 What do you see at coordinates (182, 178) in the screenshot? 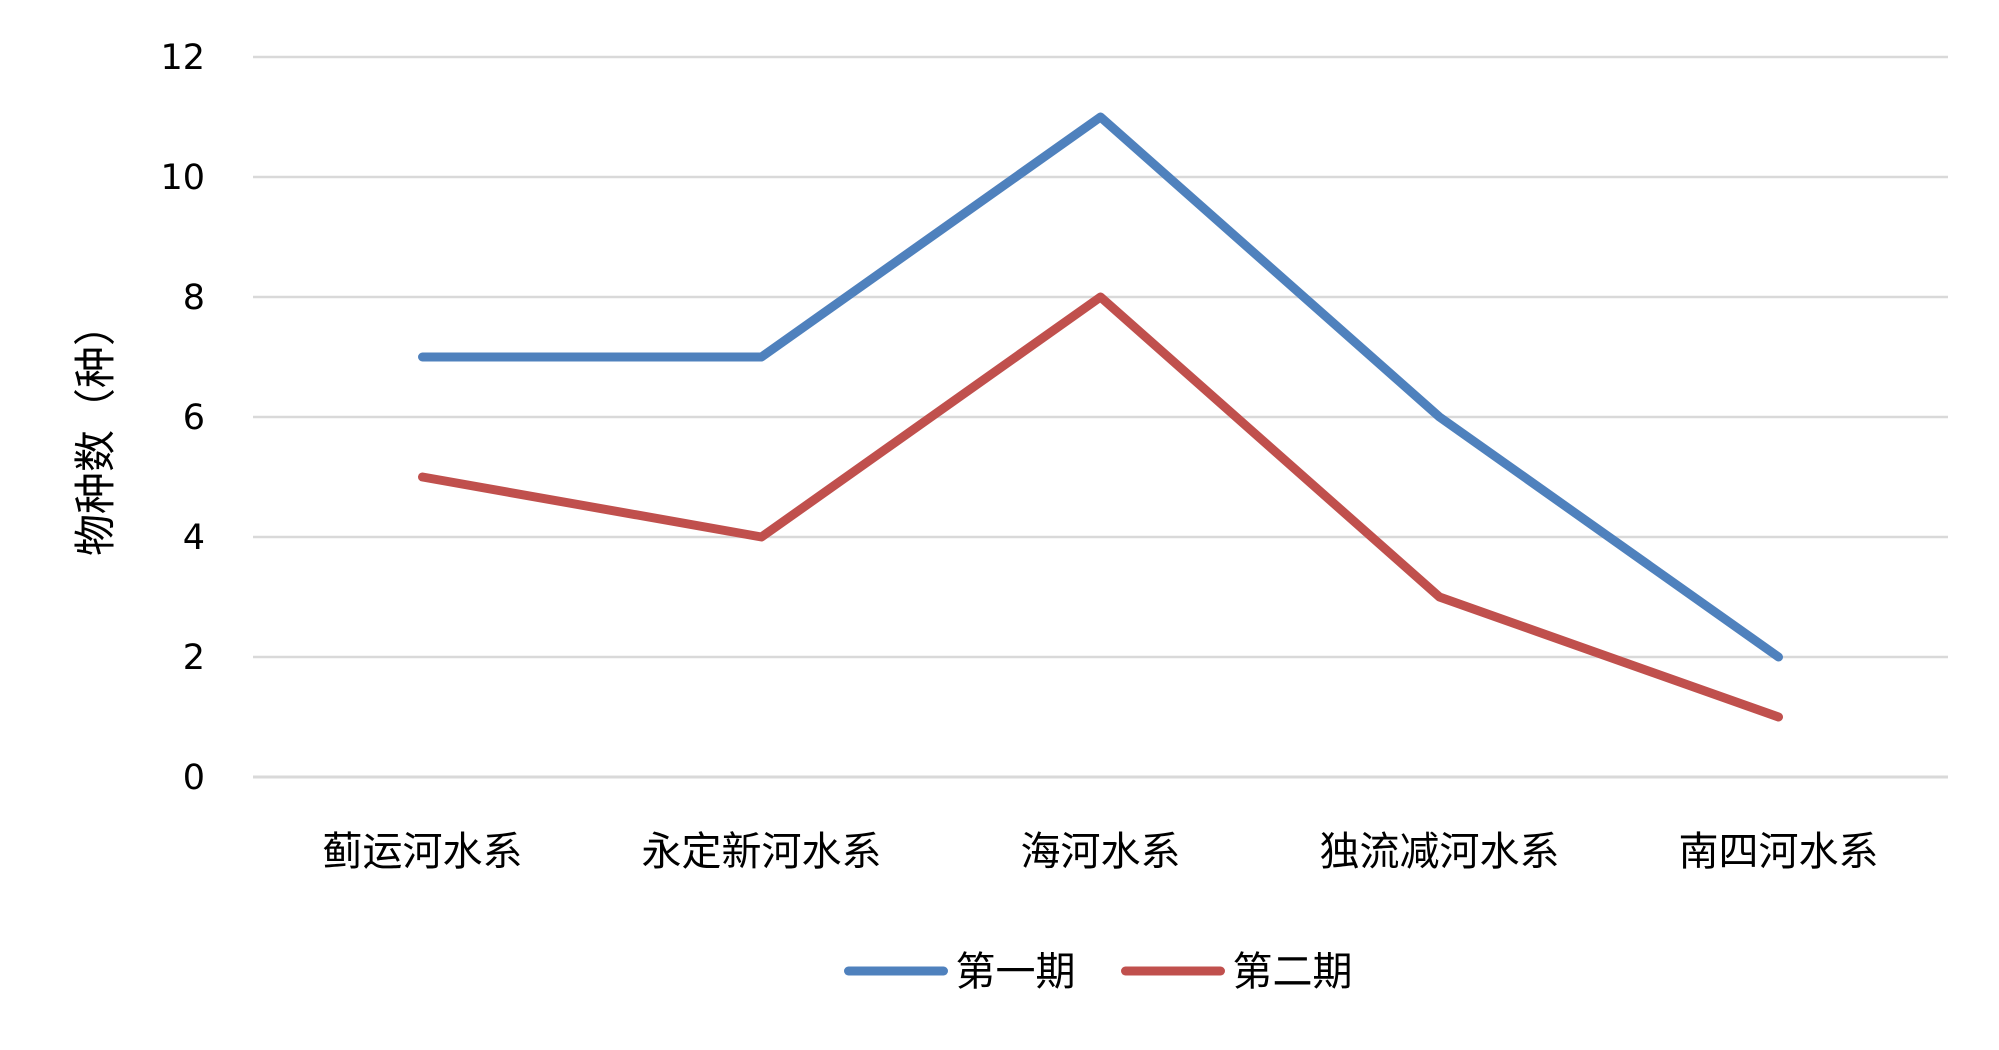
I see `y-tick-label: 10` at bounding box center [182, 178].